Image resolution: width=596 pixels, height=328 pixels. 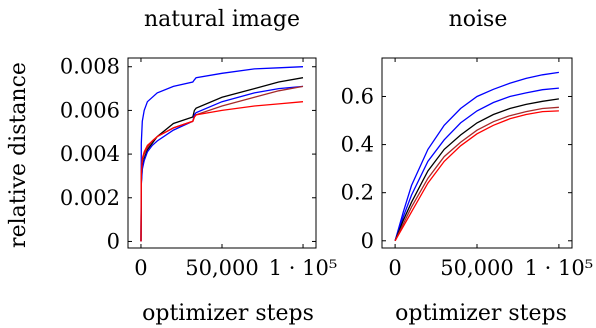 What do you see at coordinates (90, 154) in the screenshot?
I see `y-tick-label: 0.004` at bounding box center [90, 154].